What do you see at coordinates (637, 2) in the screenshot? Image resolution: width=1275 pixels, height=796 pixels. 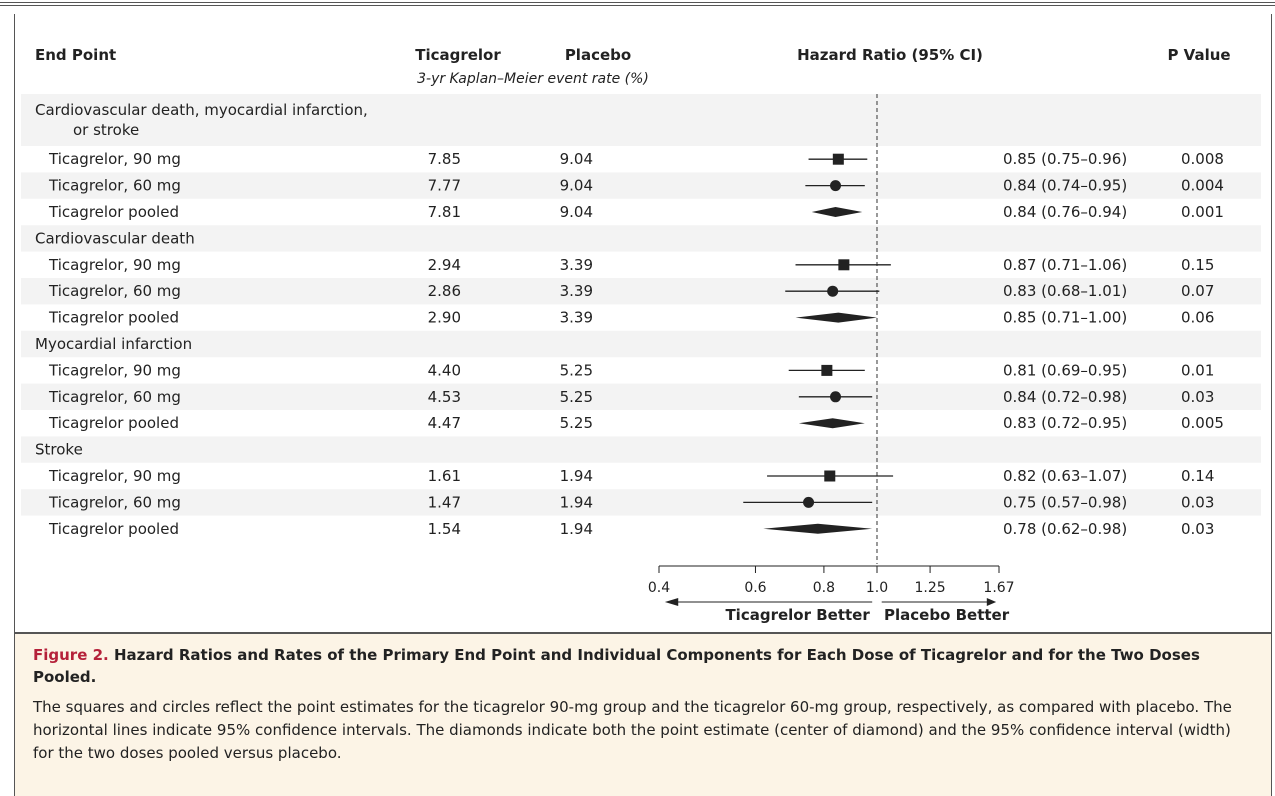 I see `top-rule` at bounding box center [637, 2].